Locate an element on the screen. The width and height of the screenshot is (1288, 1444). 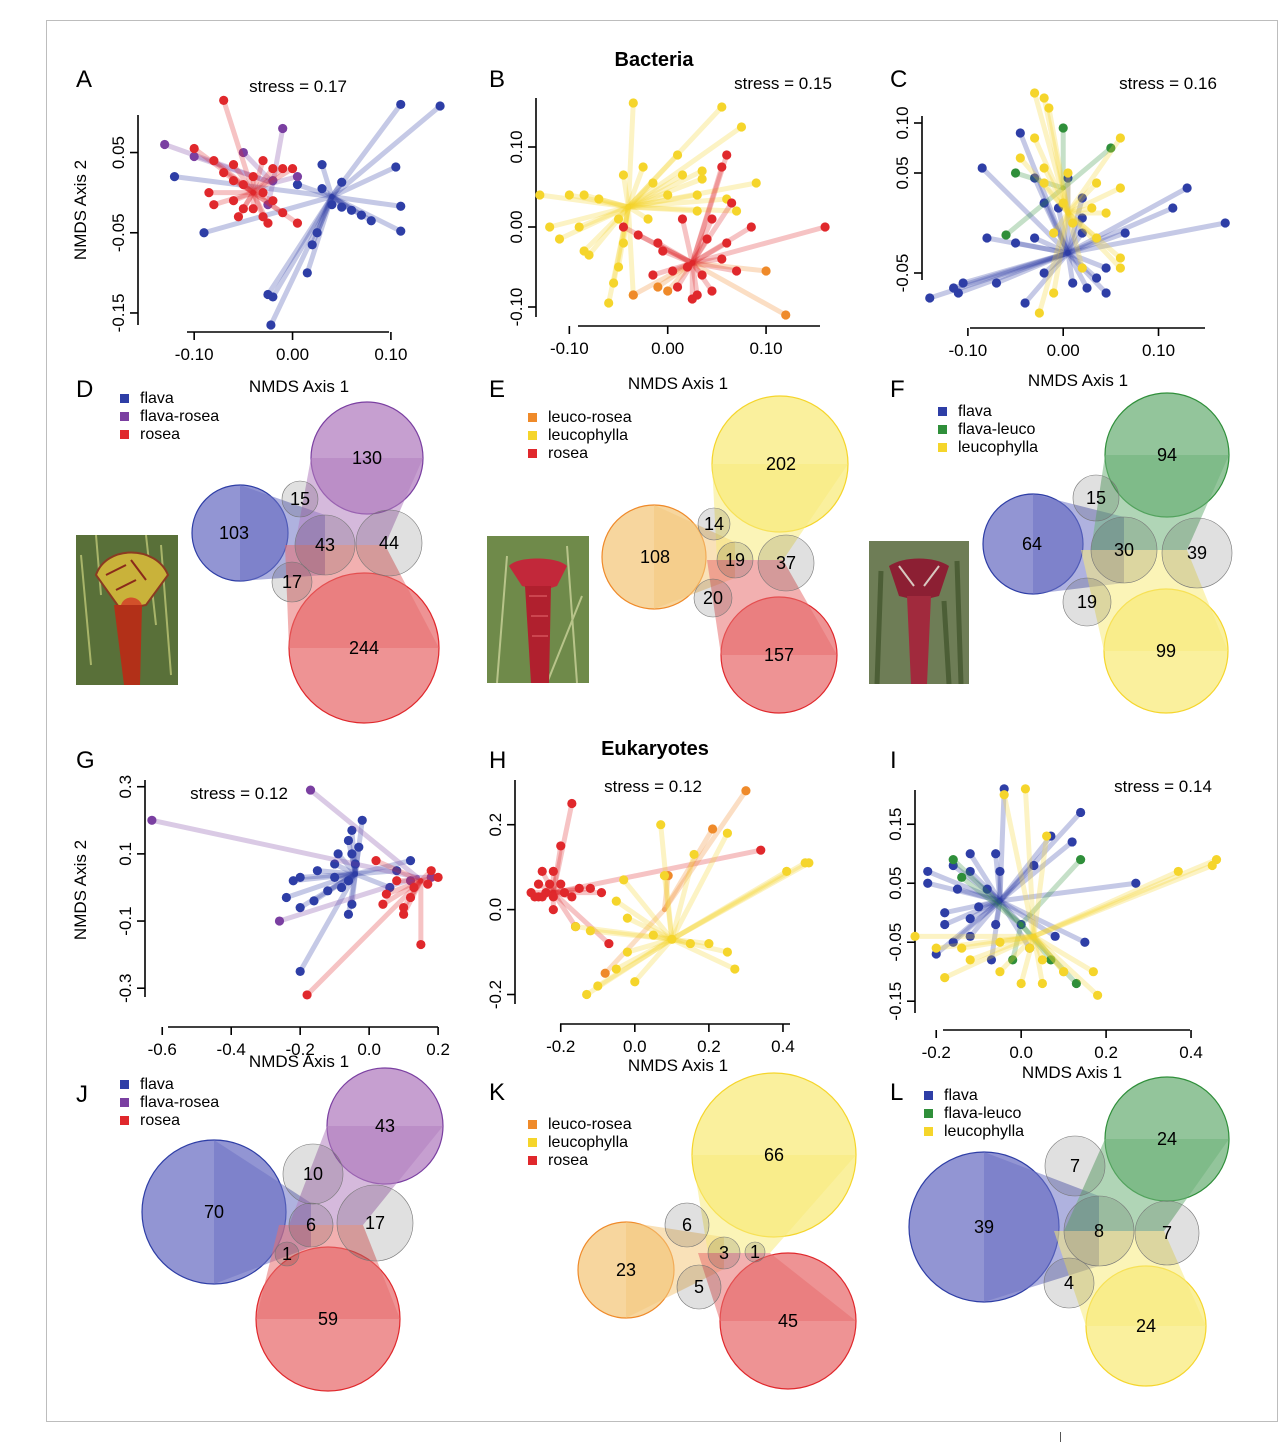
panel-letter: L is located at coordinates (896, 1092).